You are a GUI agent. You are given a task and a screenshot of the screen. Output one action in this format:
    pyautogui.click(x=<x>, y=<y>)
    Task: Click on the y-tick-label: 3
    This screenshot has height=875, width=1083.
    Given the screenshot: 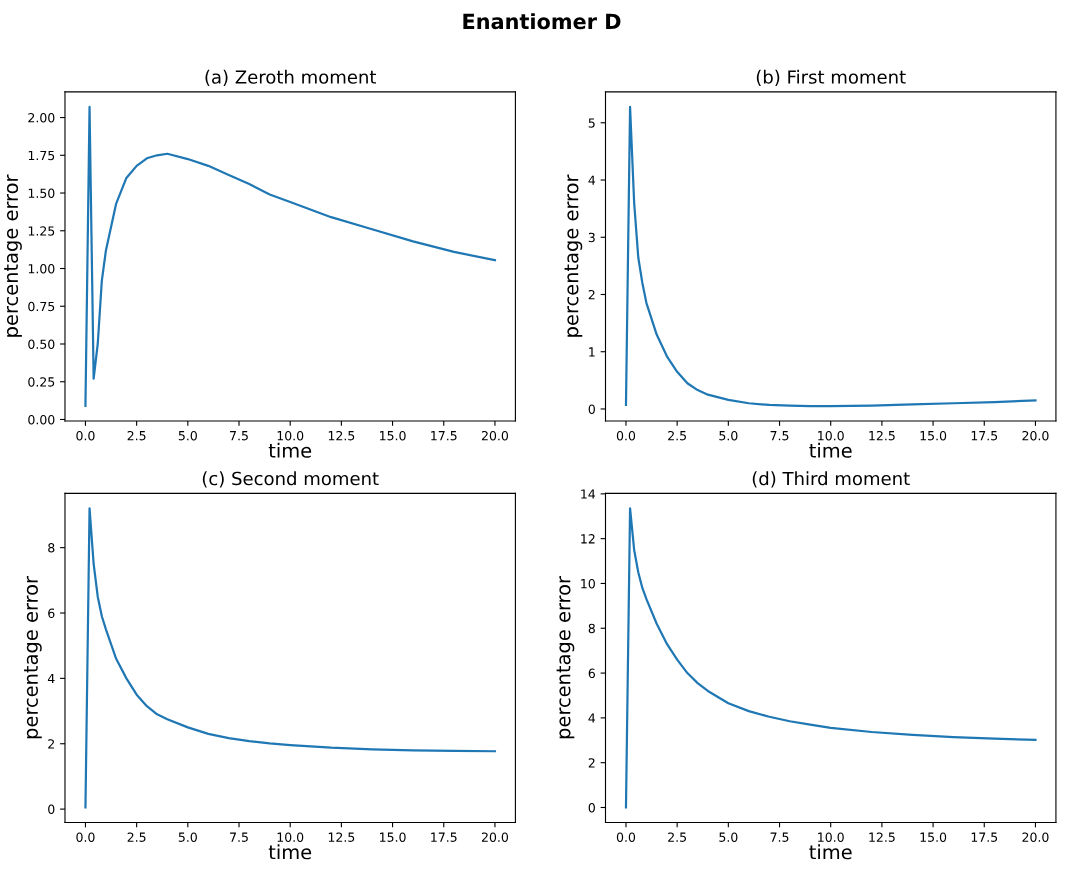 What is the action you would take?
    pyautogui.click(x=591, y=237)
    